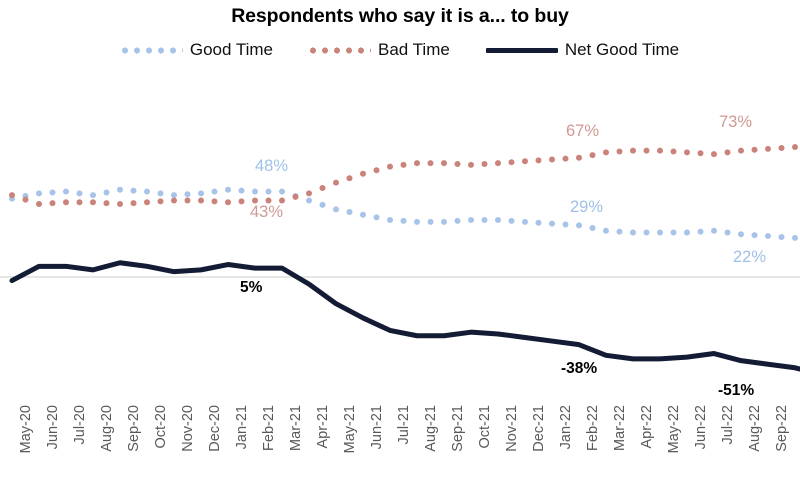 Image resolution: width=800 pixels, height=500 pixels. What do you see at coordinates (379, 50) in the screenshot?
I see `legend-item-bad-time: Bad Time` at bounding box center [379, 50].